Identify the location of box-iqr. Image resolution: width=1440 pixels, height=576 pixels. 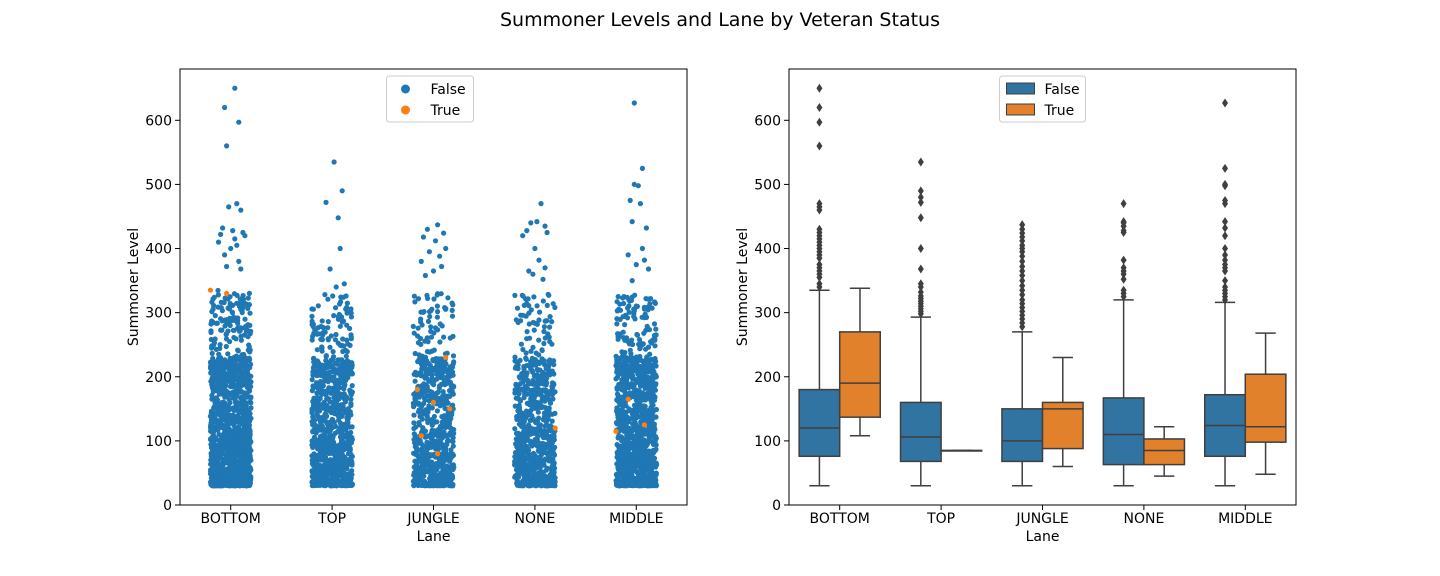
(920, 432).